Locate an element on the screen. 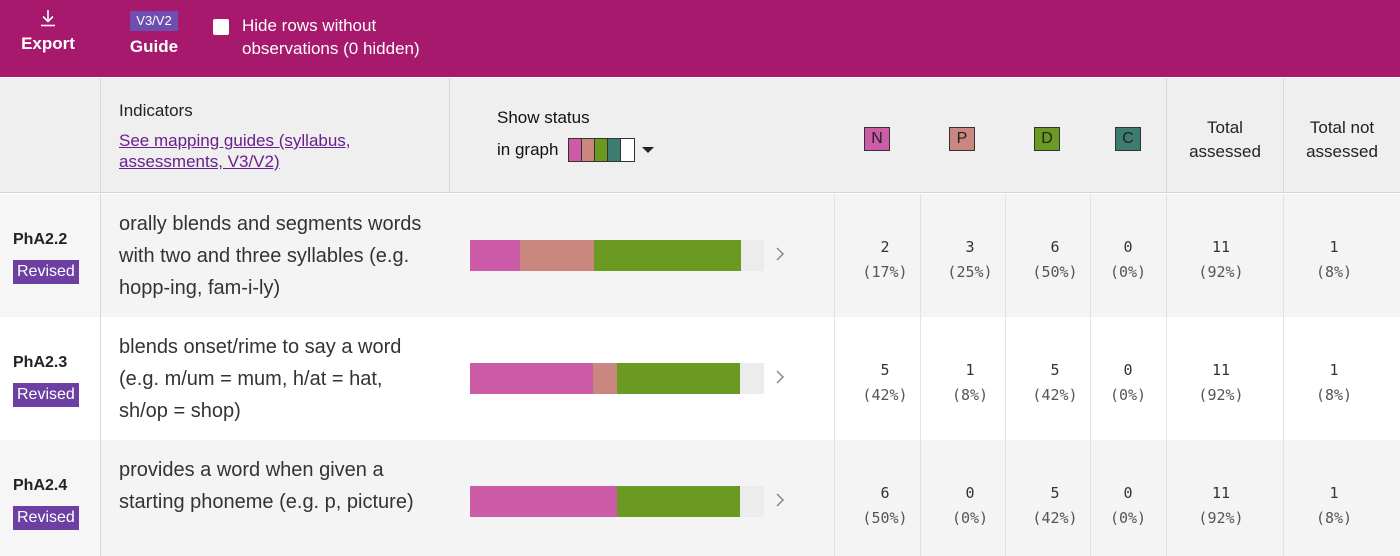  count-d: 5 (42%) is located at coordinates (1055, 383).